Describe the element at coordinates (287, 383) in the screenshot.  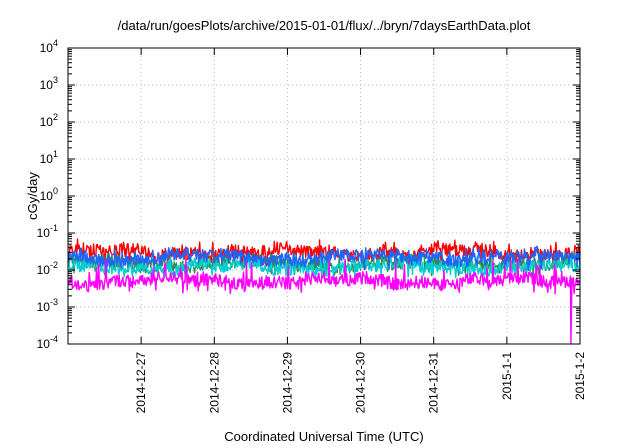
I see `x-tick-label: 2014-12-29` at that location.